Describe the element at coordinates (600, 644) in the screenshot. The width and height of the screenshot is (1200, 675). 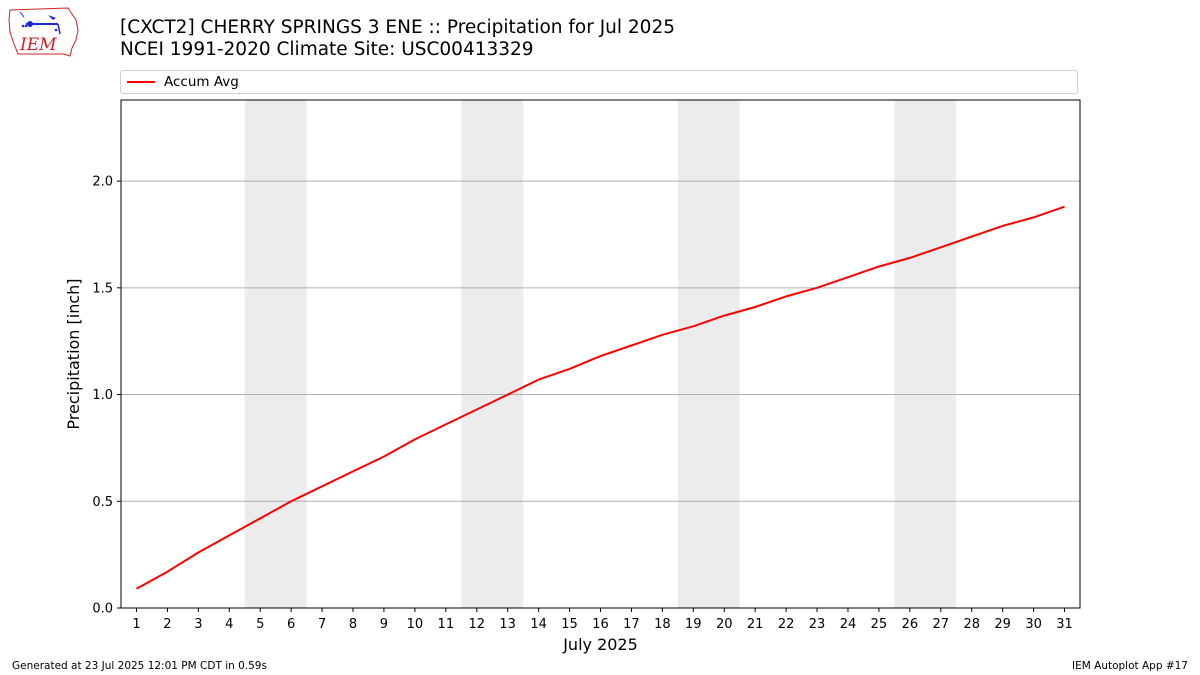
I see `x-axis-label: July 2025` at that location.